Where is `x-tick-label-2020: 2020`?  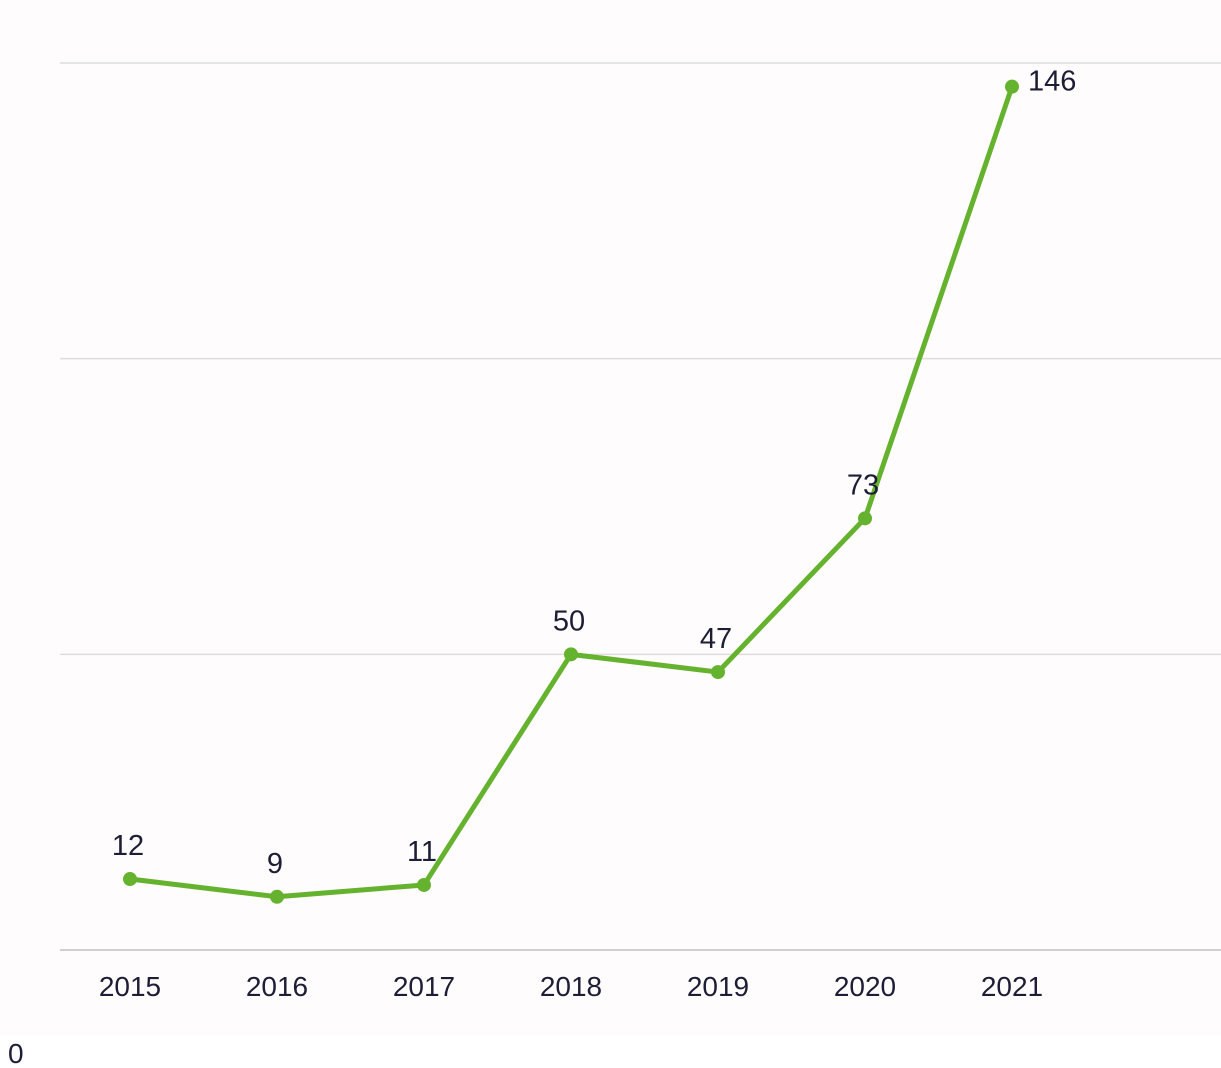
x-tick-label-2020: 2020 is located at coordinates (865, 986).